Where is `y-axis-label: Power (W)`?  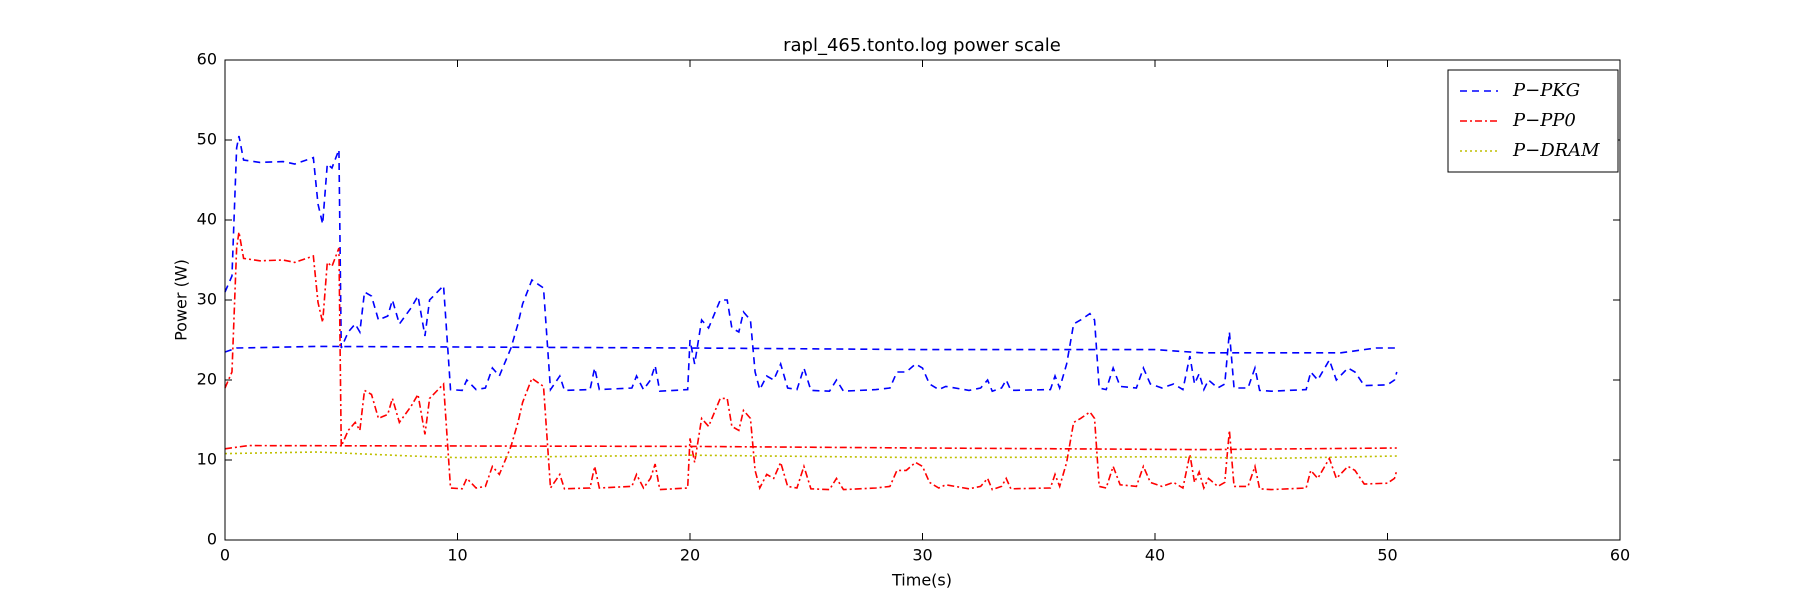
y-axis-label: Power (W) is located at coordinates (181, 300).